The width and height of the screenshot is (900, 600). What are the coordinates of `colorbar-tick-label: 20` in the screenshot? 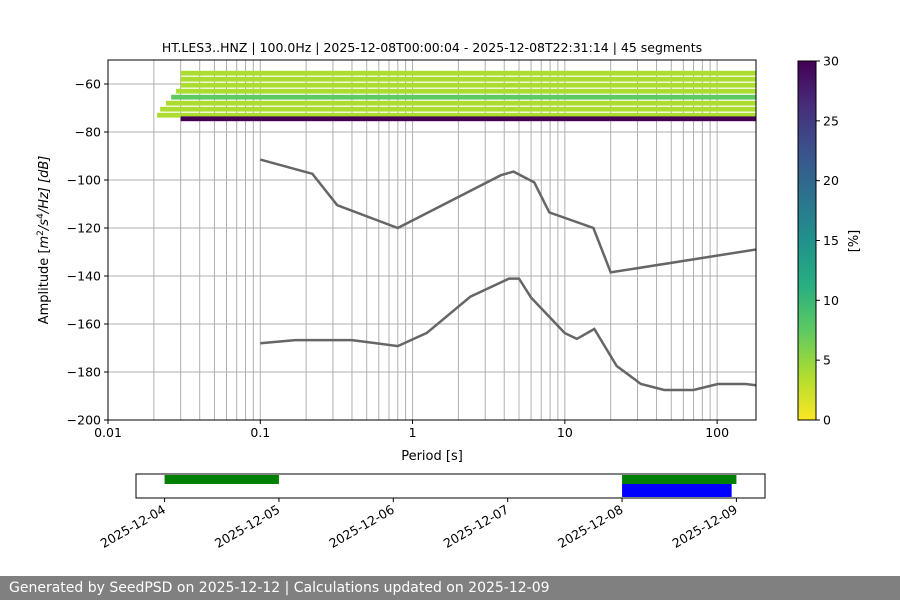 It's located at (831, 180).